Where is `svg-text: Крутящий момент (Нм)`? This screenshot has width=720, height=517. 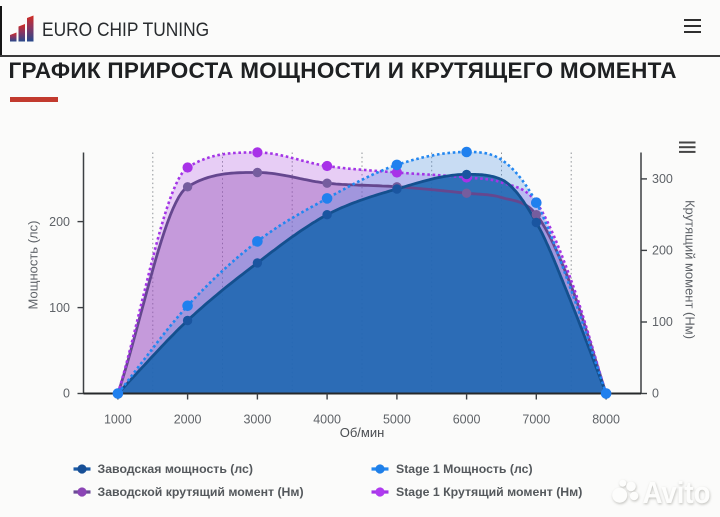 svg-text: Крутящий момент (Нм) is located at coordinates (690, 269).